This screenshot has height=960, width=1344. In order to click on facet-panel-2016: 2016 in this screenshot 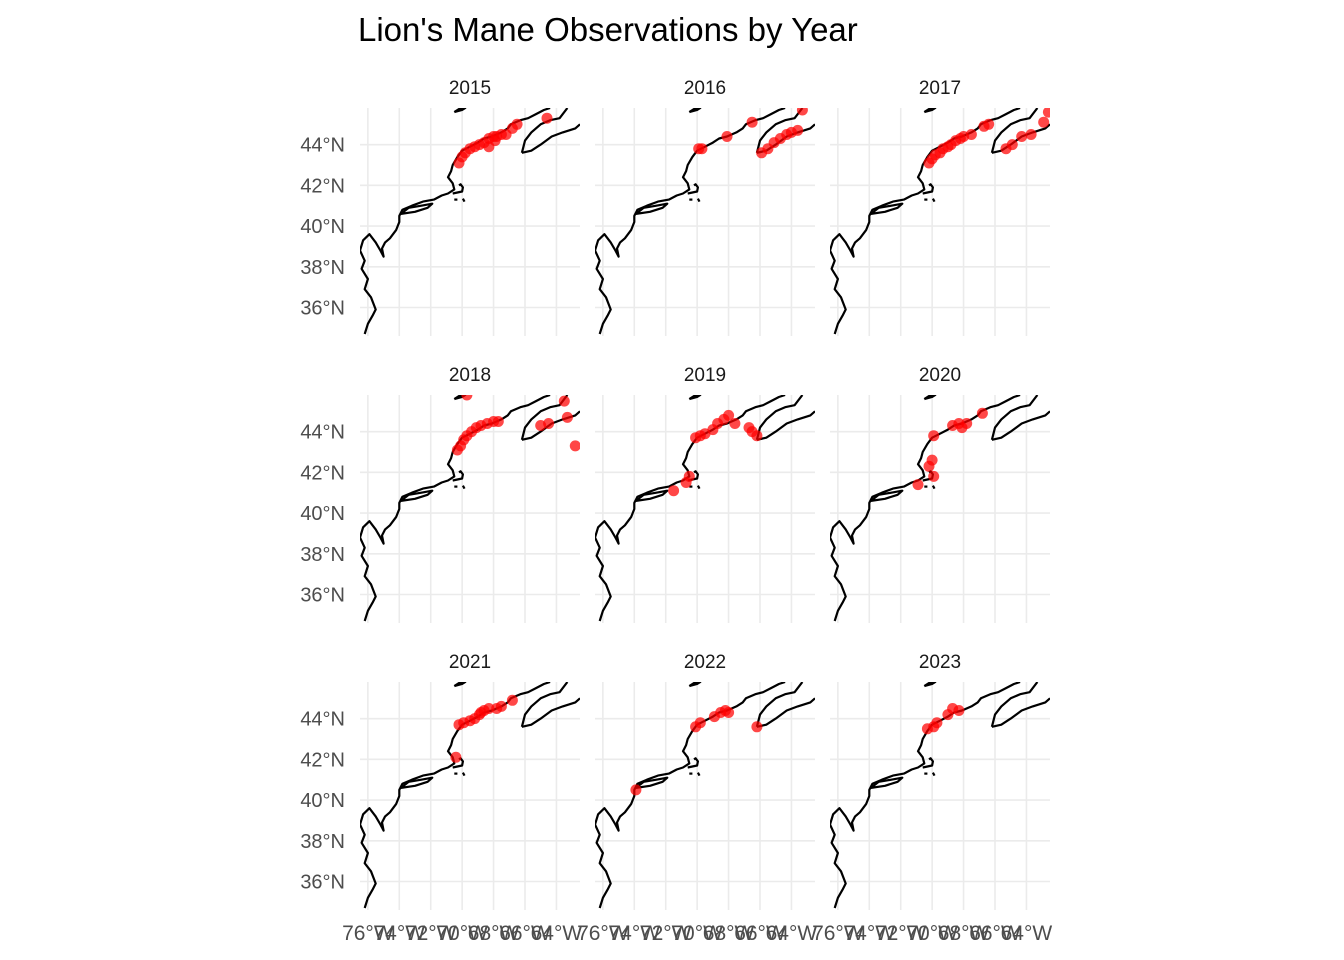, I will do `click(705, 207)`.